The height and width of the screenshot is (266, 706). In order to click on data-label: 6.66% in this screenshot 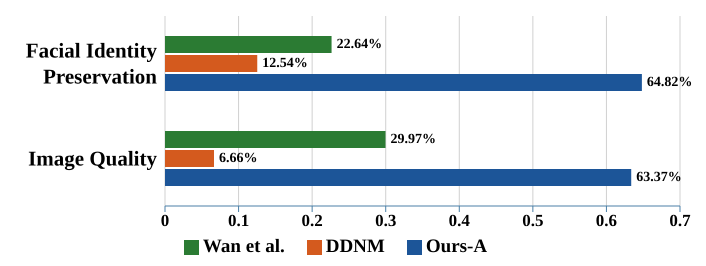, I will do `click(238, 158)`.